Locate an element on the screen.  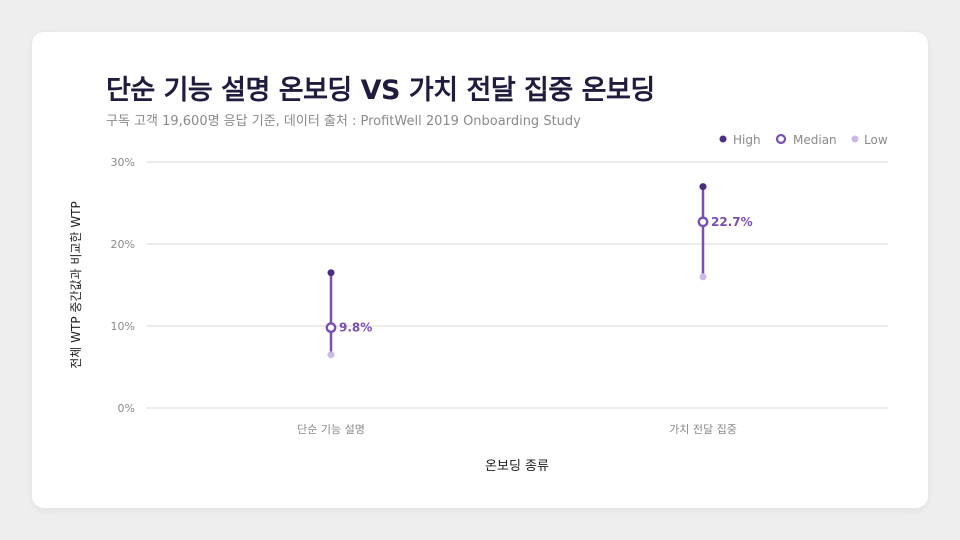
page-title: 단순 기능 설명 온보딩 VS 가치 전달 집중 온보딩 is located at coordinates (380, 90).